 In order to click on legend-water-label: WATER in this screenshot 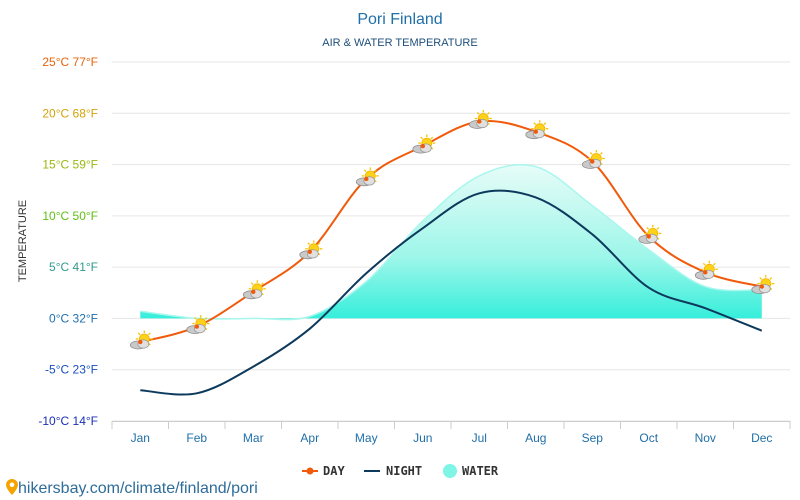, I will do `click(480, 471)`.